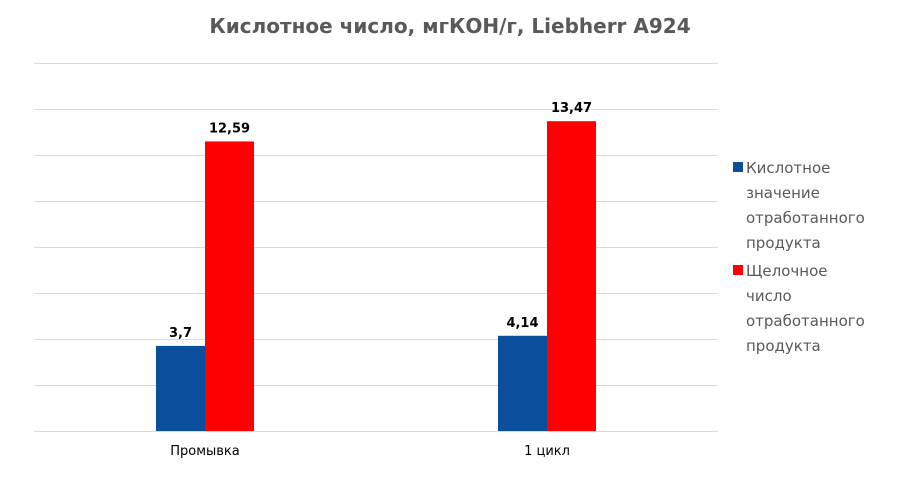  What do you see at coordinates (547, 451) in the screenshot?
I see `x-tick-label: 1 цикл` at bounding box center [547, 451].